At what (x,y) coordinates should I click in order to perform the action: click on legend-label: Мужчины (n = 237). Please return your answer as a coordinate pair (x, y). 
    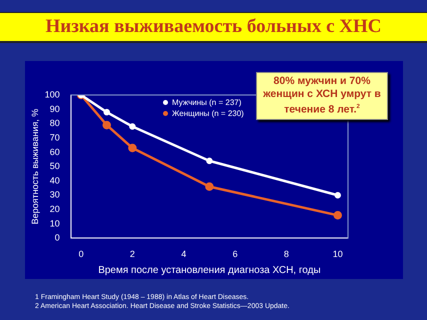
    Looking at the image, I should click on (206, 102).